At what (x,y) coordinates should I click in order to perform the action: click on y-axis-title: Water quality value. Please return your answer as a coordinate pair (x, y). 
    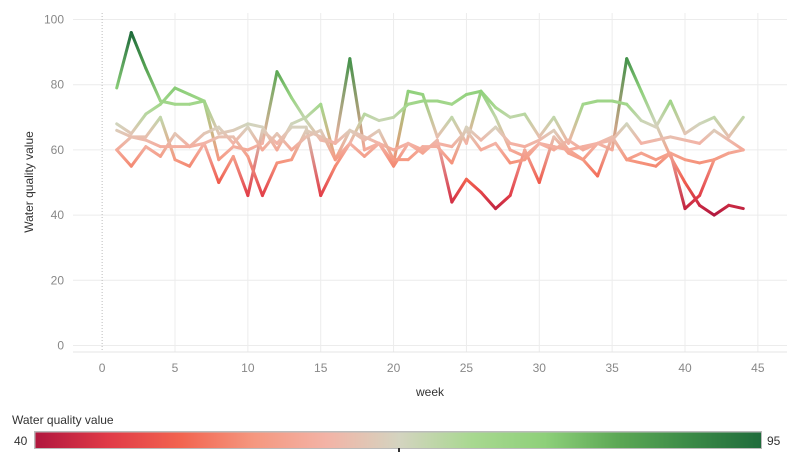
    Looking at the image, I should click on (29, 182).